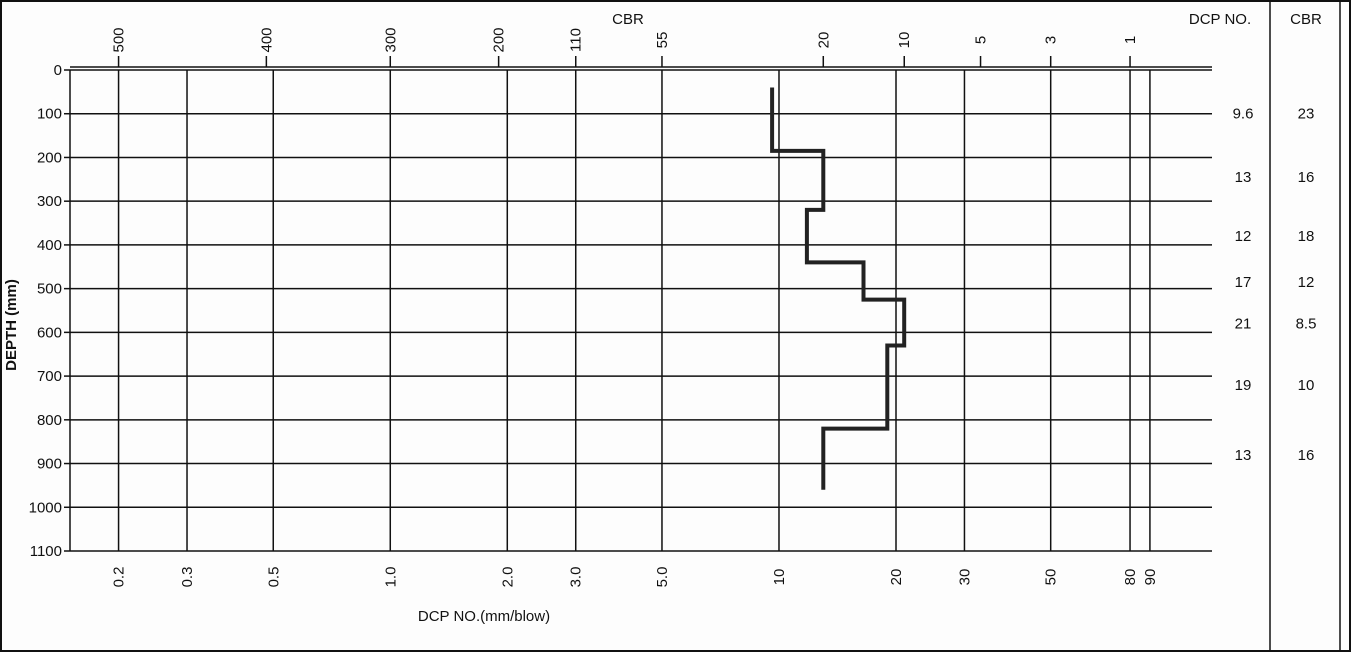  I want to click on x-tick-label: 3.0, so click(576, 577).